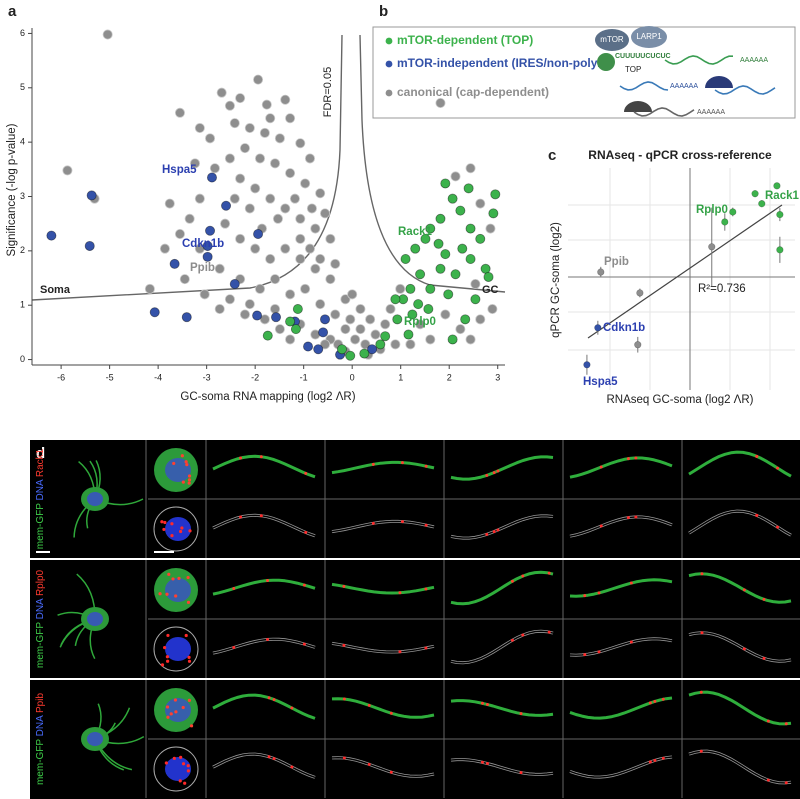  Describe the element at coordinates (643, 56) in the screenshot. I see `motif-label: CUUUUUCUCUC` at that location.